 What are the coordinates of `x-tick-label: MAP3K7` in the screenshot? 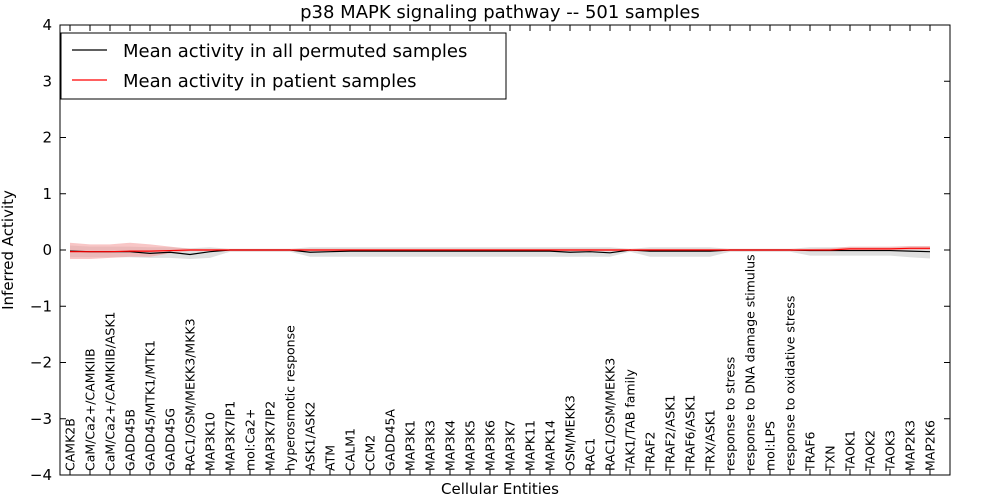 It's located at (510, 445).